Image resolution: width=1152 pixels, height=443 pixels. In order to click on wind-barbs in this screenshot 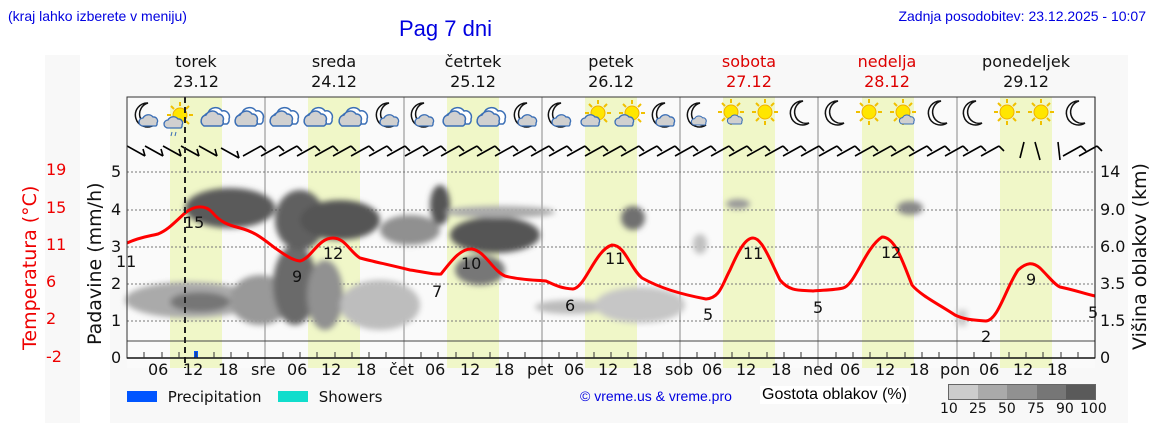, I will do `click(614, 151)`.